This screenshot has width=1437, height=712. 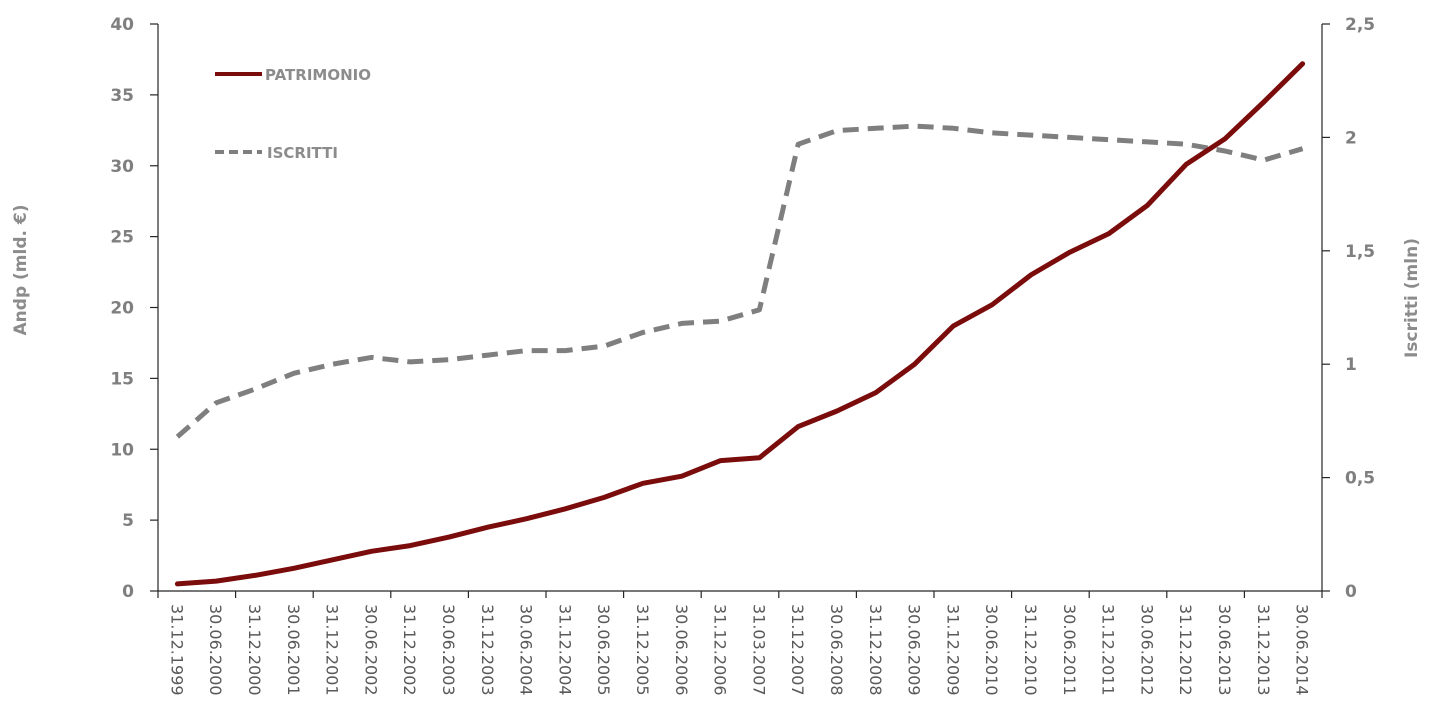 What do you see at coordinates (1360, 252) in the screenshot?
I see `right-tick-label: 1,5` at bounding box center [1360, 252].